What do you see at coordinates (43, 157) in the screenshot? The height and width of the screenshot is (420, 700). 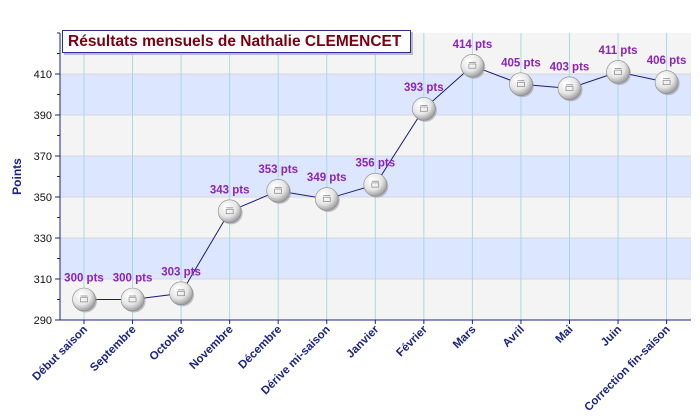 I see `y-tick-label: 370` at bounding box center [43, 157].